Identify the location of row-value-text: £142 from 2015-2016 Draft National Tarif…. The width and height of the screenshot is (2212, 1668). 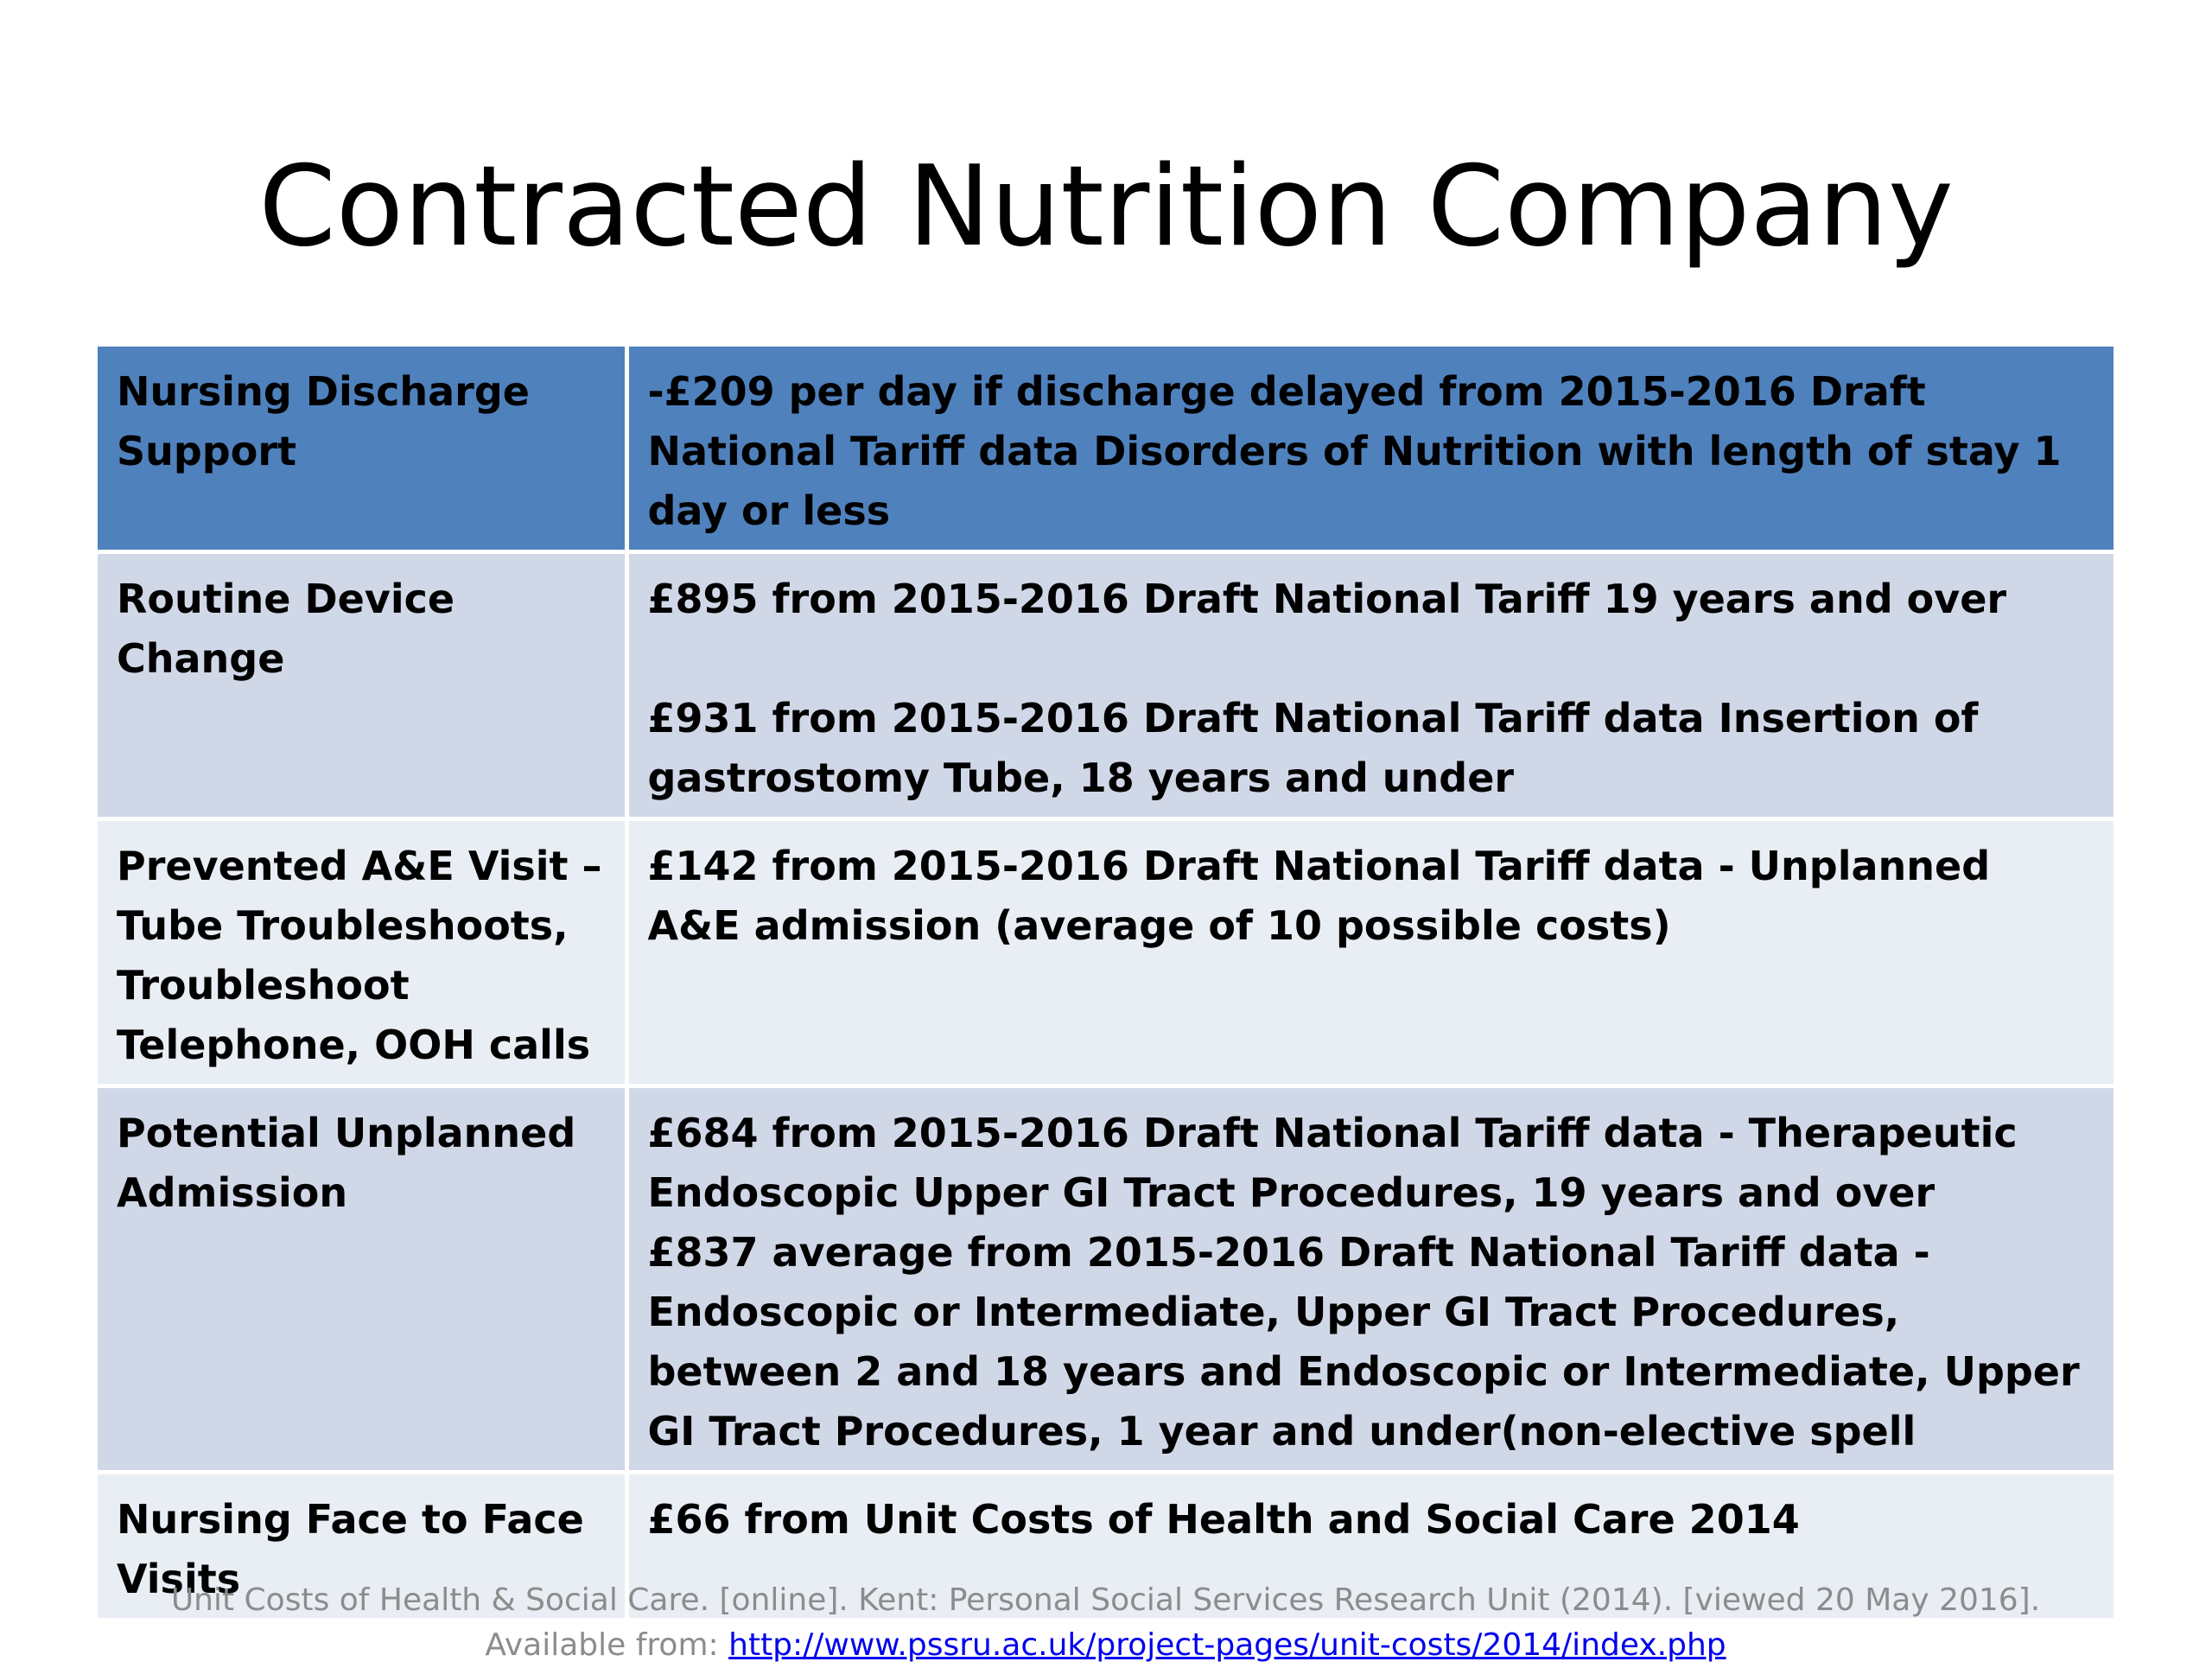
(1319, 896).